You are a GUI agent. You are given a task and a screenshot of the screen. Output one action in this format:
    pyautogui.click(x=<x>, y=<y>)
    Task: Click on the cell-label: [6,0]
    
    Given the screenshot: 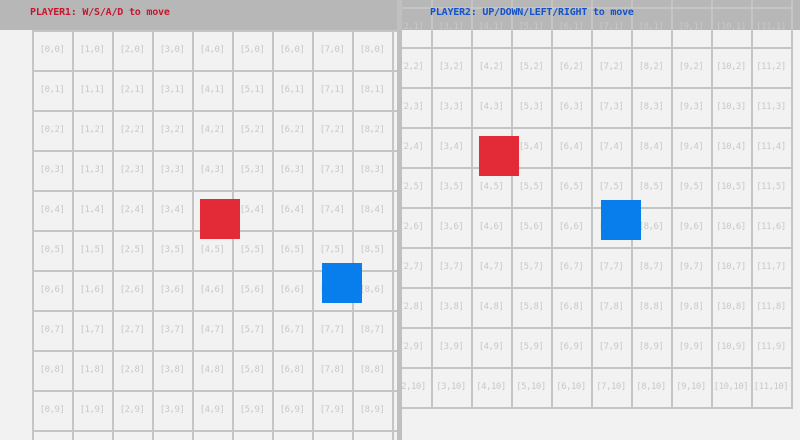 What is the action you would take?
    pyautogui.click(x=292, y=50)
    